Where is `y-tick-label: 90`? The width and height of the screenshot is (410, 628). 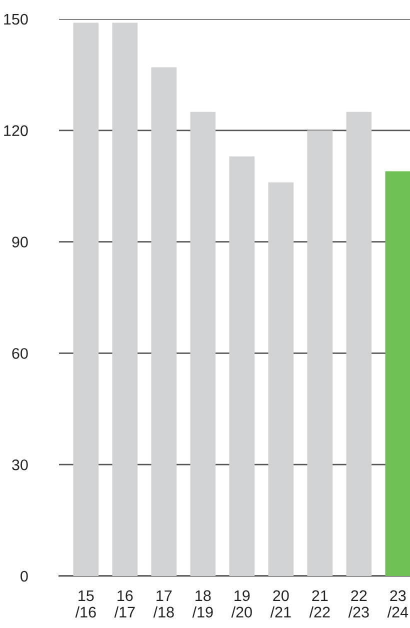 y-tick-label: 90 is located at coordinates (20, 242).